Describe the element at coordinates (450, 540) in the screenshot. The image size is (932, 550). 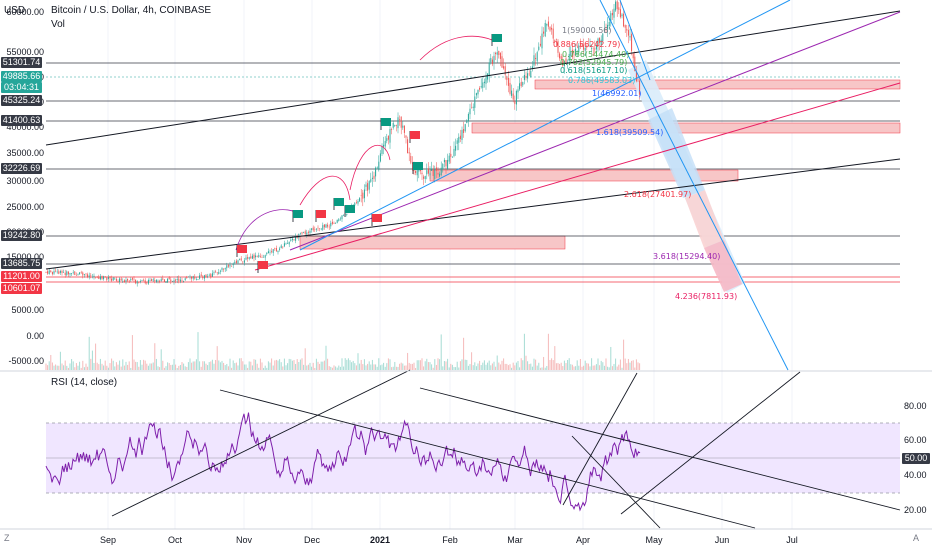
I see `time-tick-label: Feb` at that location.